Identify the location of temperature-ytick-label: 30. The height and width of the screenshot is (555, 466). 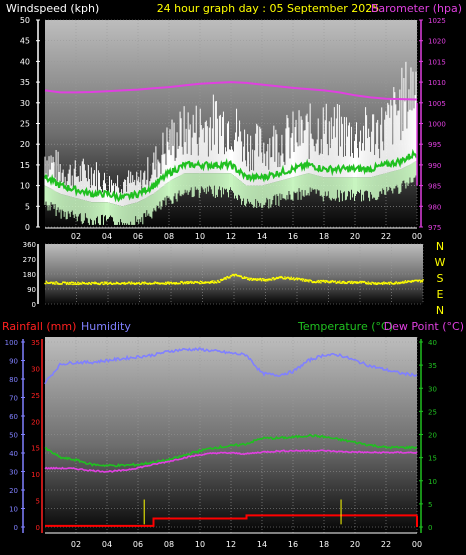
(432, 389).